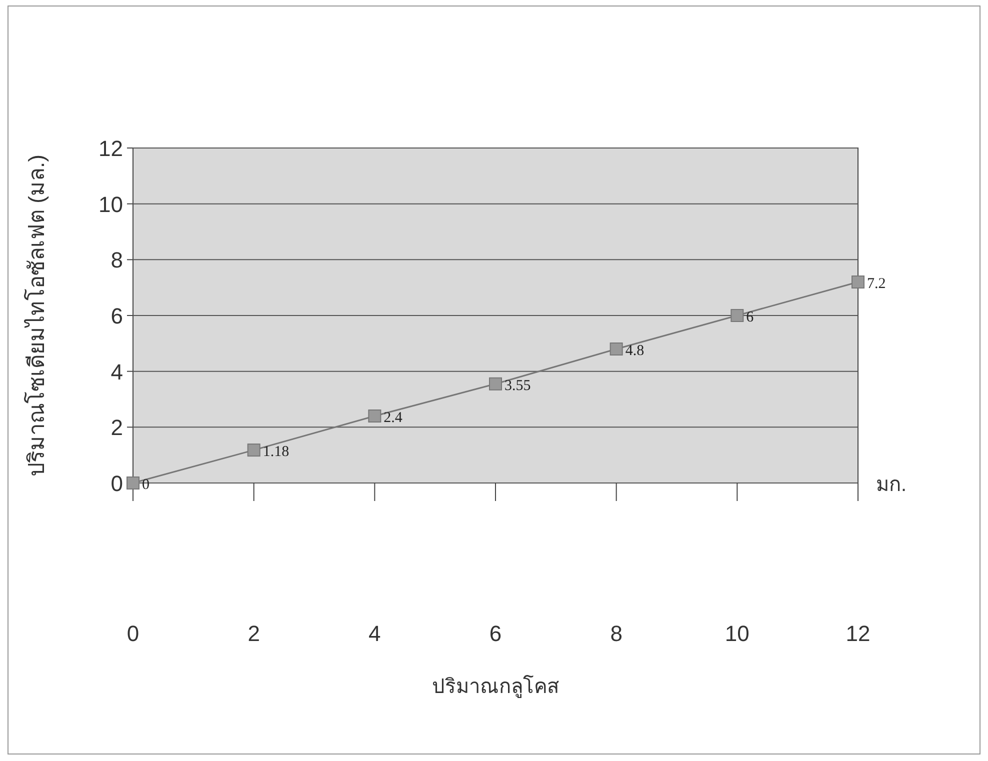  Describe the element at coordinates (133, 633) in the screenshot. I see `x-tick-label: 0` at that location.